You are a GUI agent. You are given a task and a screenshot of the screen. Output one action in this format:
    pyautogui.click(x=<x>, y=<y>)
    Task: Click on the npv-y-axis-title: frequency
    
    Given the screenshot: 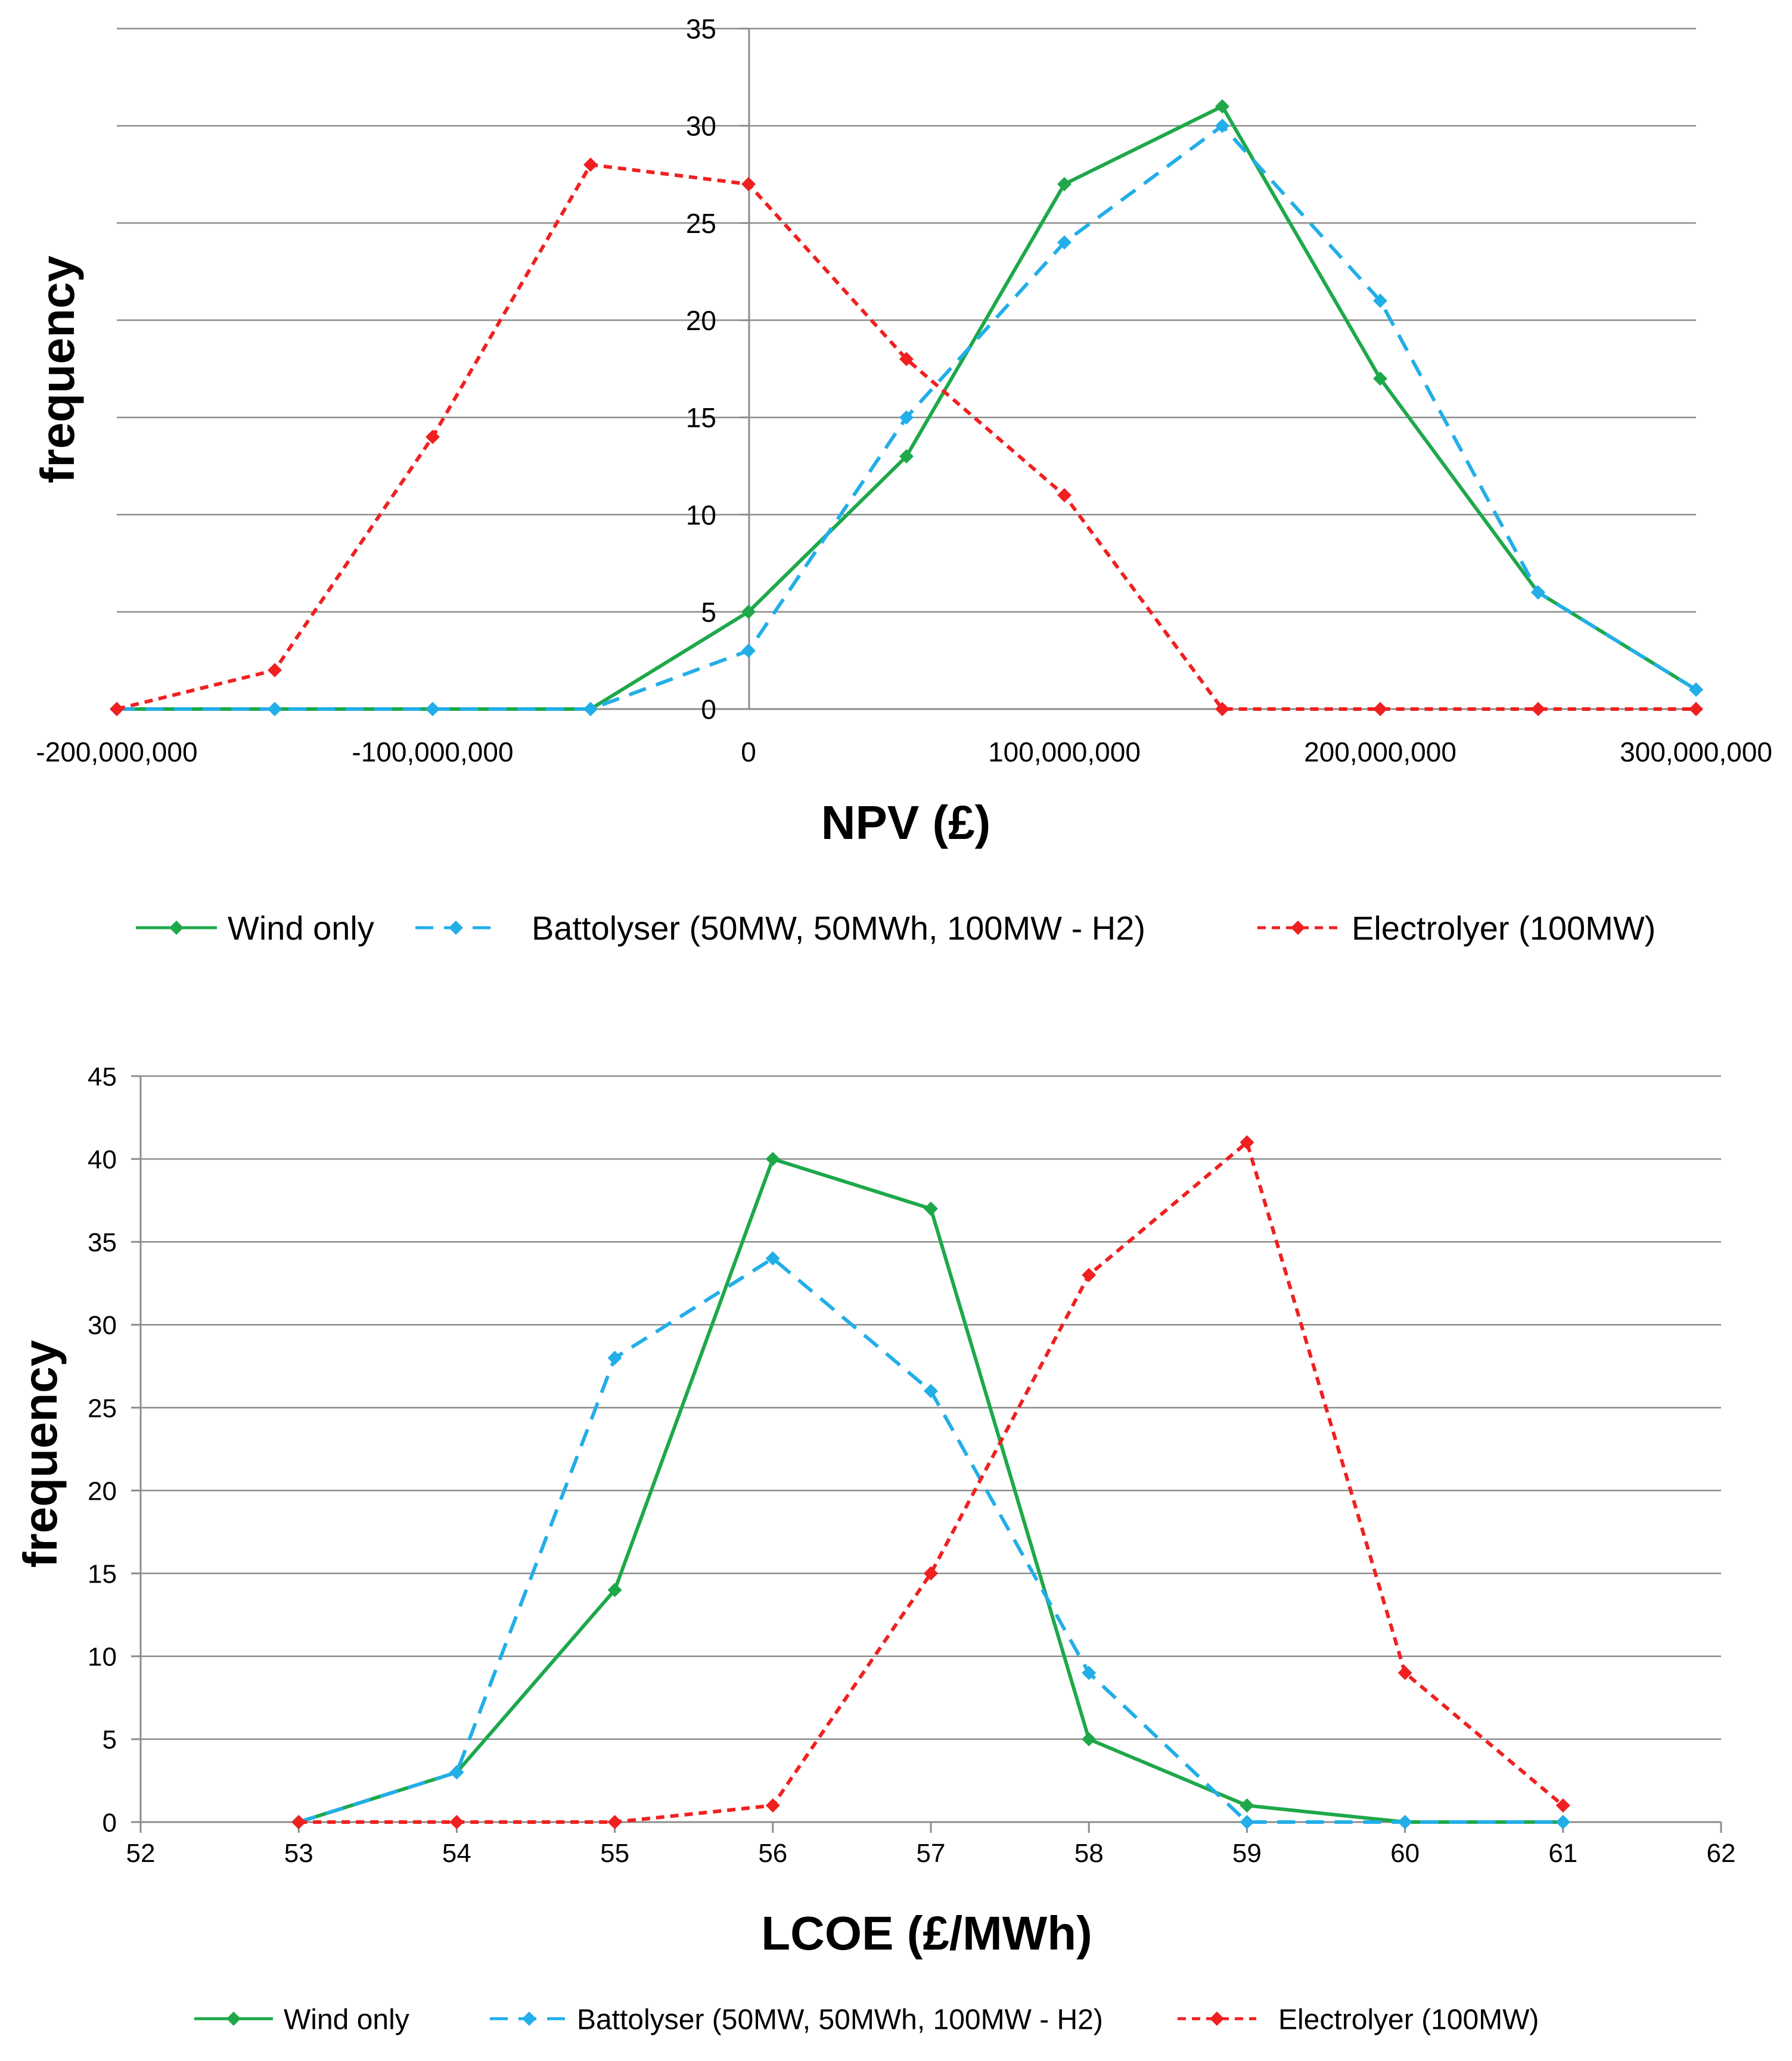 What is the action you would take?
    pyautogui.click(x=57, y=369)
    